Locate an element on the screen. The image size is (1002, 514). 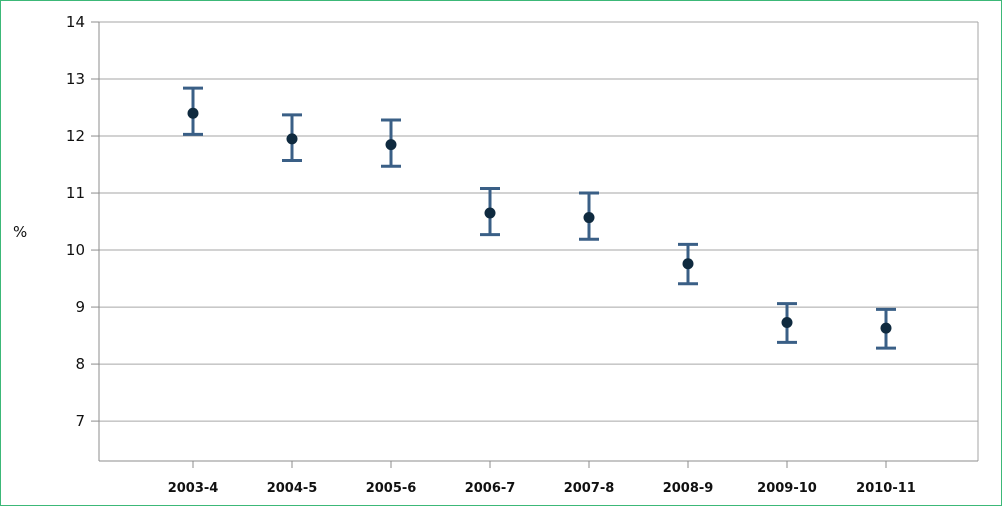
y-tick-labels: 7 8 9 10 11 12 13 14 is located at coordinates (75, 221).